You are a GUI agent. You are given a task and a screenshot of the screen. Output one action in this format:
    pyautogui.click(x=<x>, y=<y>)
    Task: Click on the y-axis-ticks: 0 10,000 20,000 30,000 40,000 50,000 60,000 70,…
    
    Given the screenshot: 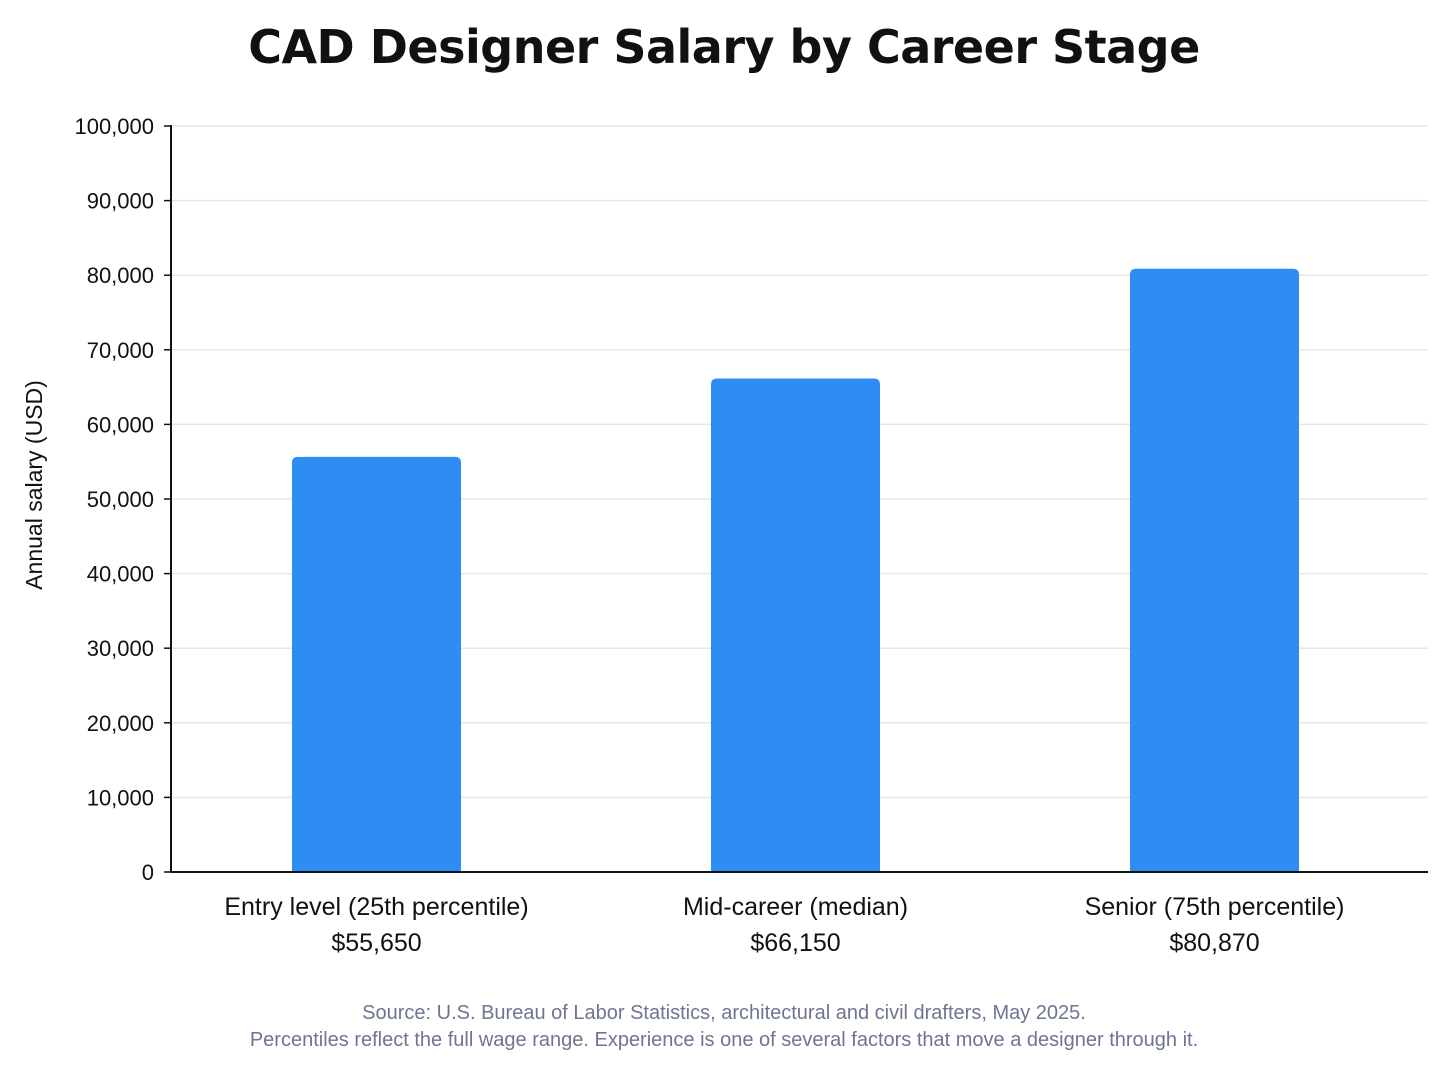 What is the action you would take?
    pyautogui.click(x=122, y=499)
    